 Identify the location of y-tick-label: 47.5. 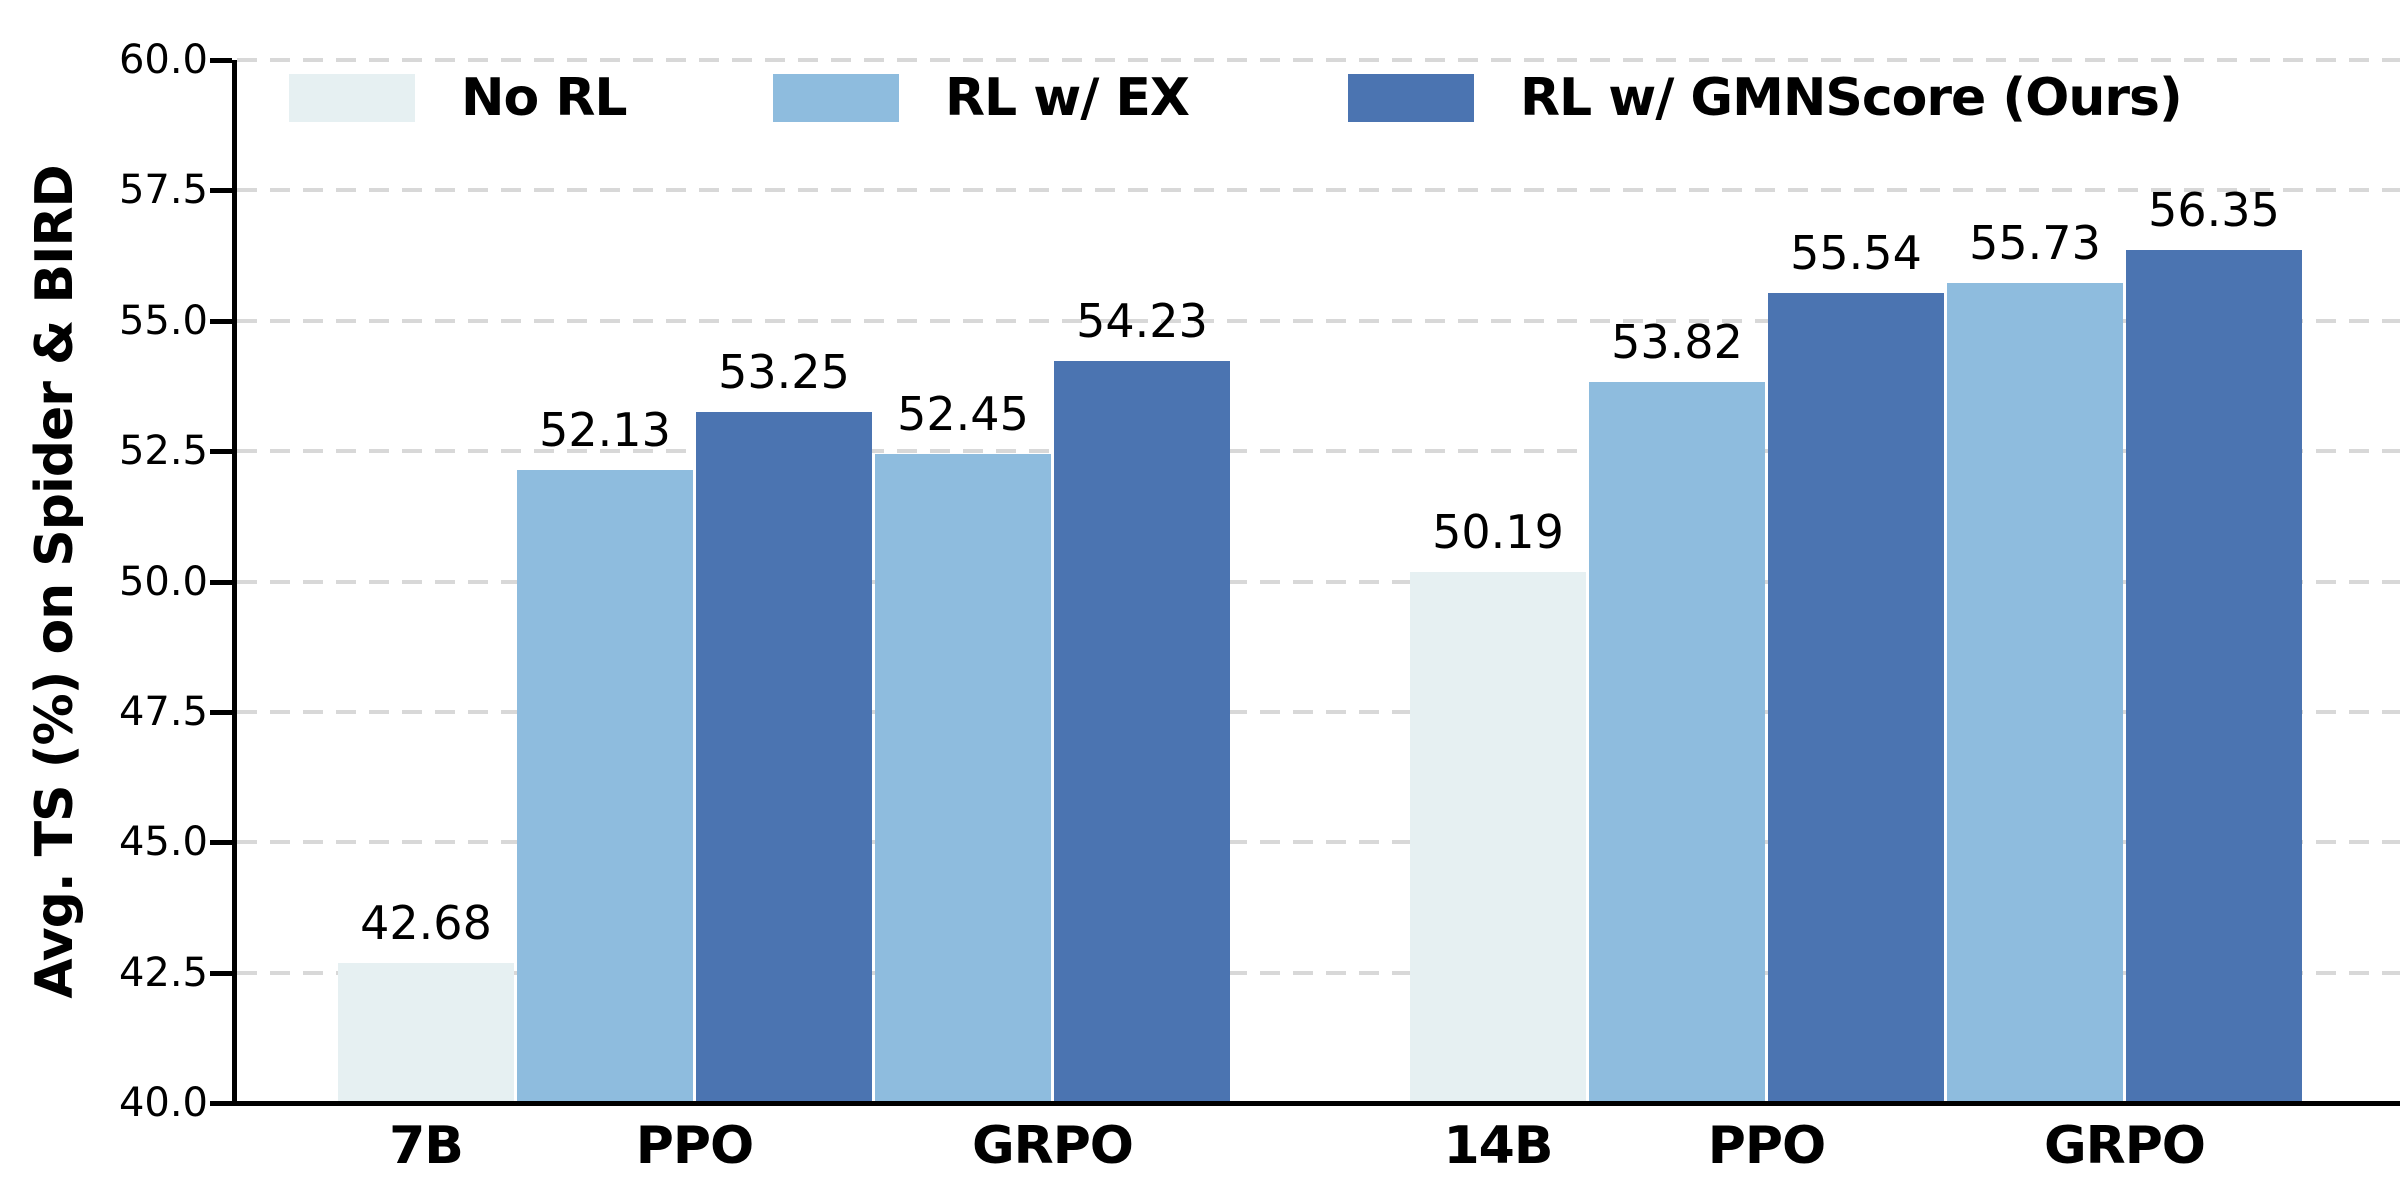
(163, 711).